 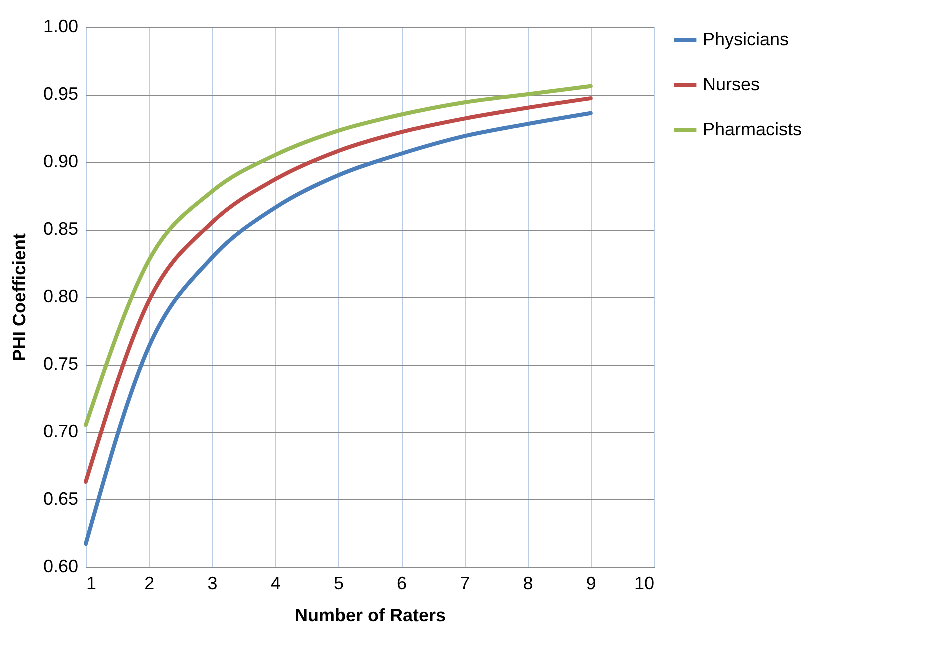 I want to click on y-tick-label: 0.70, so click(x=60, y=432).